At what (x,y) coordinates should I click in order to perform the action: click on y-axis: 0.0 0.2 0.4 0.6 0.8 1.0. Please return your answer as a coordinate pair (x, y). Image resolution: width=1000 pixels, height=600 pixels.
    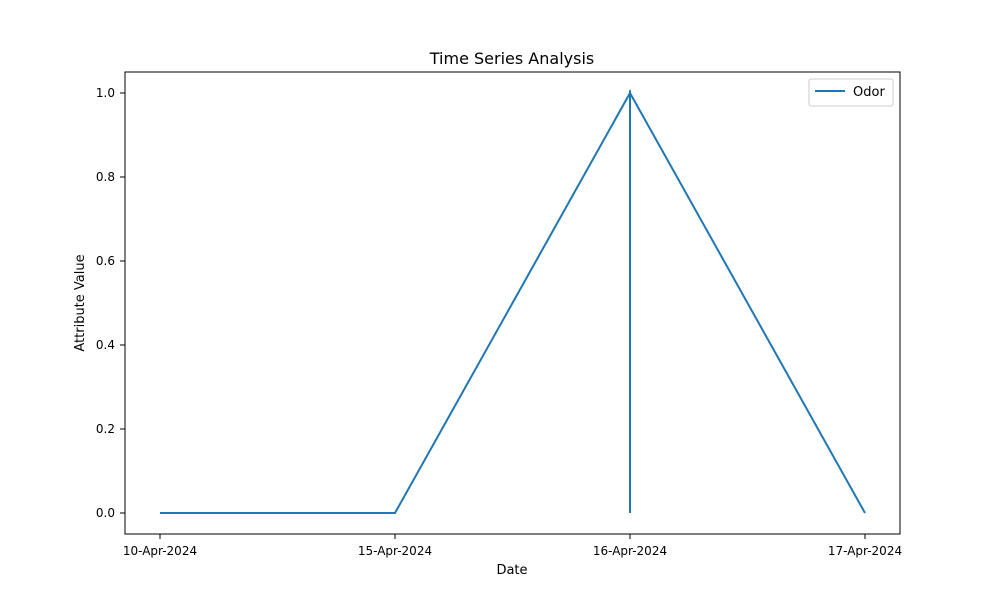
    Looking at the image, I should click on (110, 303).